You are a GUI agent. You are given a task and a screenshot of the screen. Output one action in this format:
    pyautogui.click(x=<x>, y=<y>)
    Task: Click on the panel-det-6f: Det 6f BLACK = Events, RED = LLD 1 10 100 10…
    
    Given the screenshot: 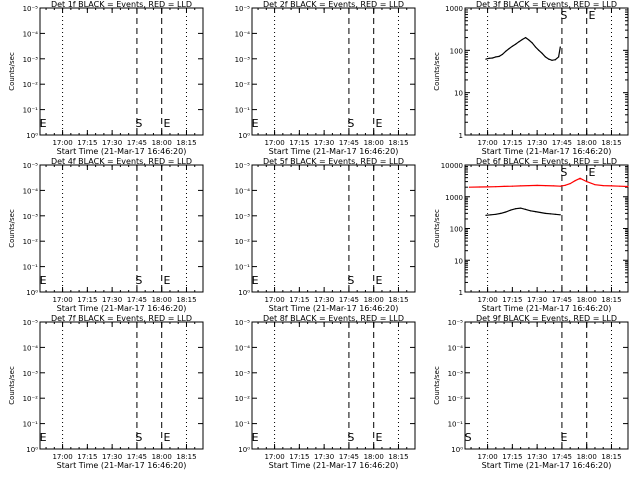 What is the action you would take?
    pyautogui.click(x=531, y=235)
    